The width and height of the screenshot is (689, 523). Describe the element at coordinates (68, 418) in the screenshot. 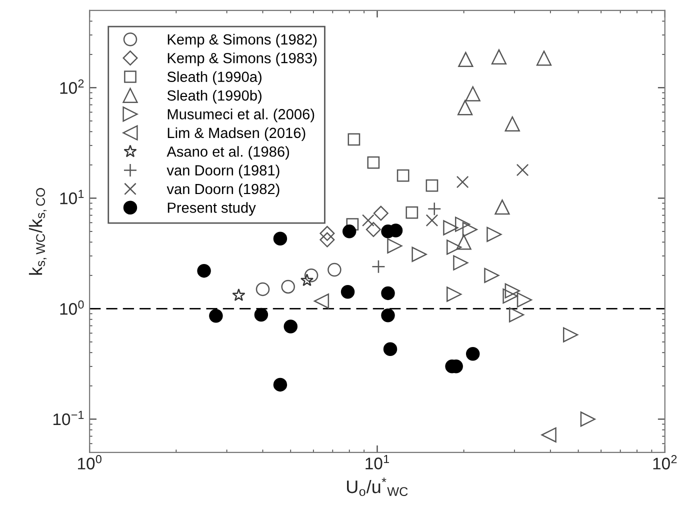

I see `y-tick-label: 10$^{−1}$` at that location.